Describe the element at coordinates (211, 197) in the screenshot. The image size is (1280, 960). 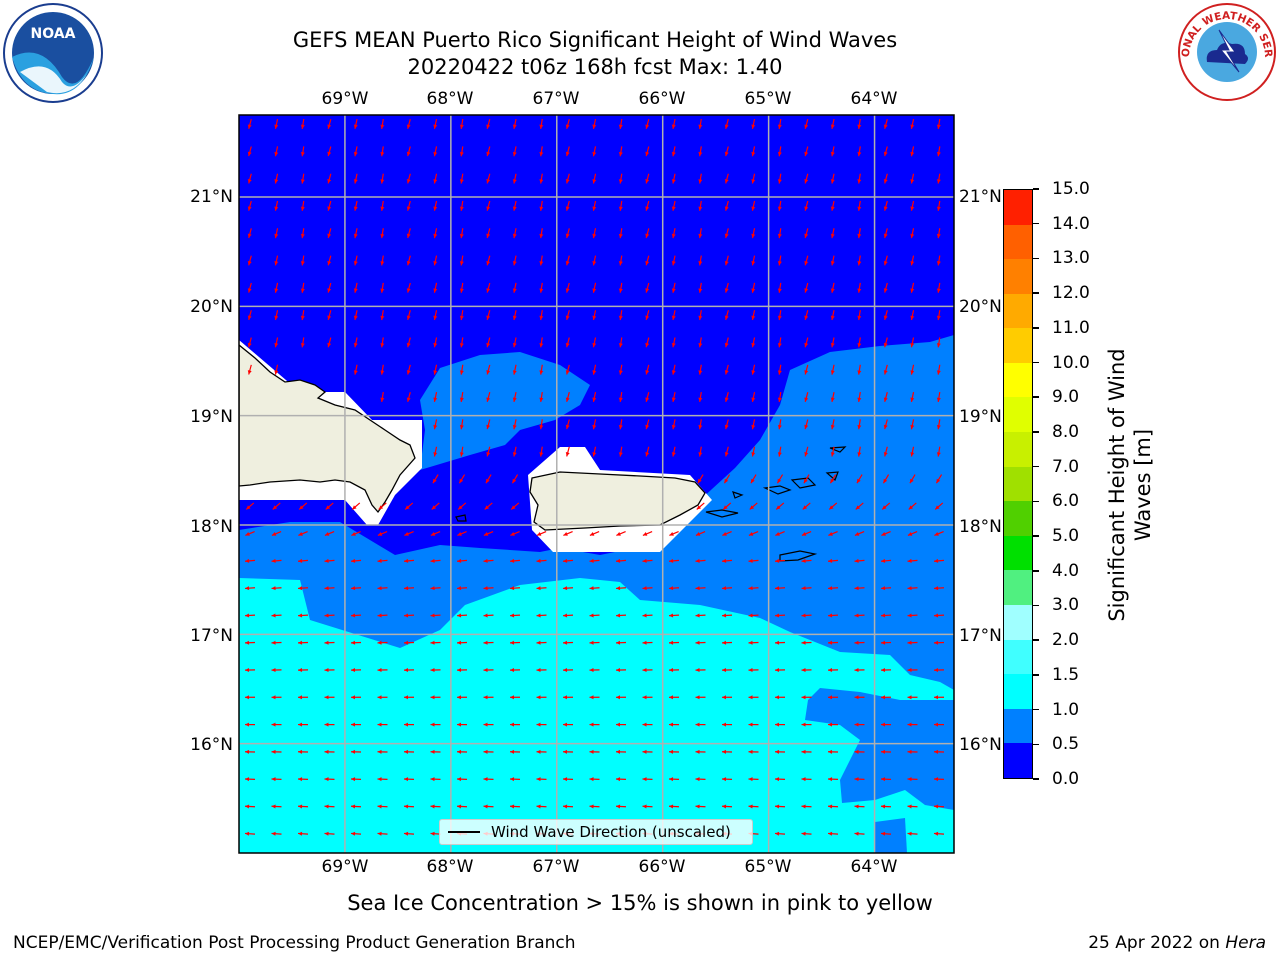
I see `lat-tick-left: 21°N` at that location.